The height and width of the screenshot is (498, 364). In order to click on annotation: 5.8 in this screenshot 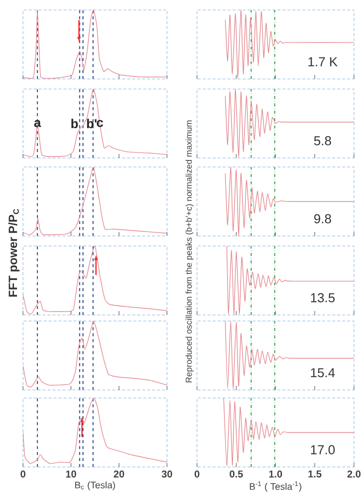, I will do `click(323, 141)`.